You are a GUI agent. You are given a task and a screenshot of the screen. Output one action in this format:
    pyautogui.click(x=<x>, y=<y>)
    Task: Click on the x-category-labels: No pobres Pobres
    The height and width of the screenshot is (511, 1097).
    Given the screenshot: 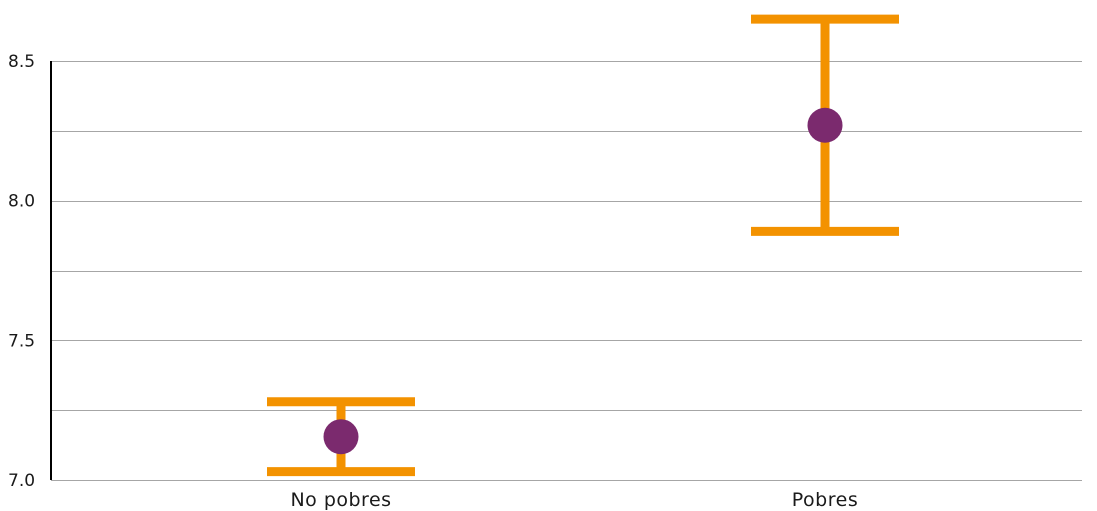 What is the action you would take?
    pyautogui.click(x=574, y=500)
    